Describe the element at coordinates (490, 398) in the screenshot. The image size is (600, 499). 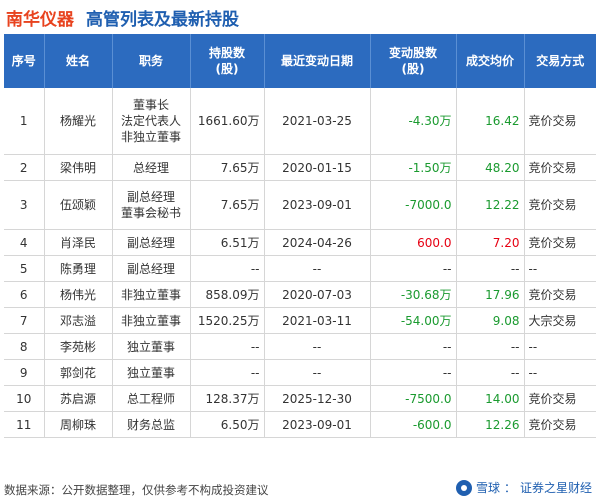
I see `average-price: 14.00` at that location.